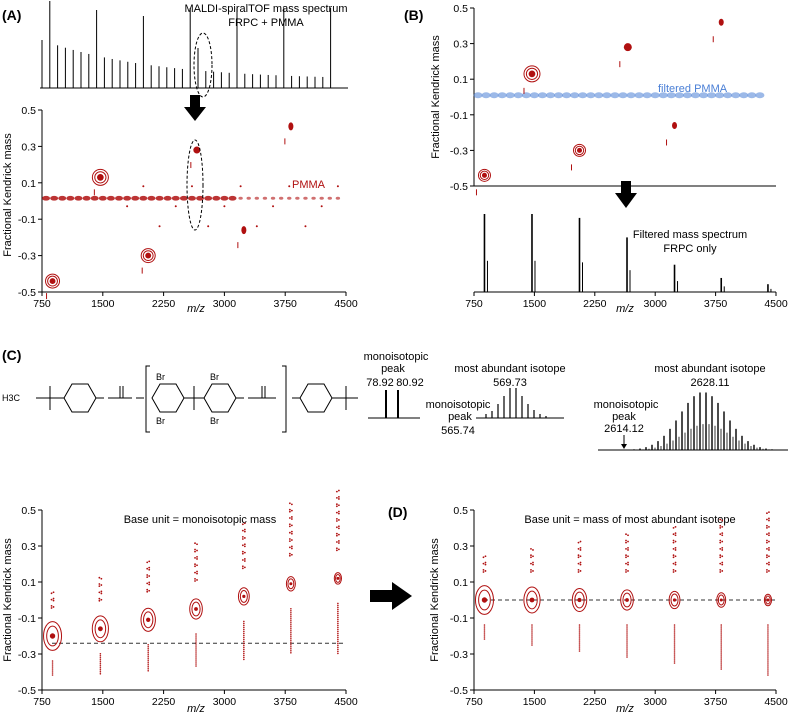 This screenshot has width=796, height=714. Describe the element at coordinates (460, 45) in the screenshot. I see `panel-b-ytick-label: 0.3` at that location.